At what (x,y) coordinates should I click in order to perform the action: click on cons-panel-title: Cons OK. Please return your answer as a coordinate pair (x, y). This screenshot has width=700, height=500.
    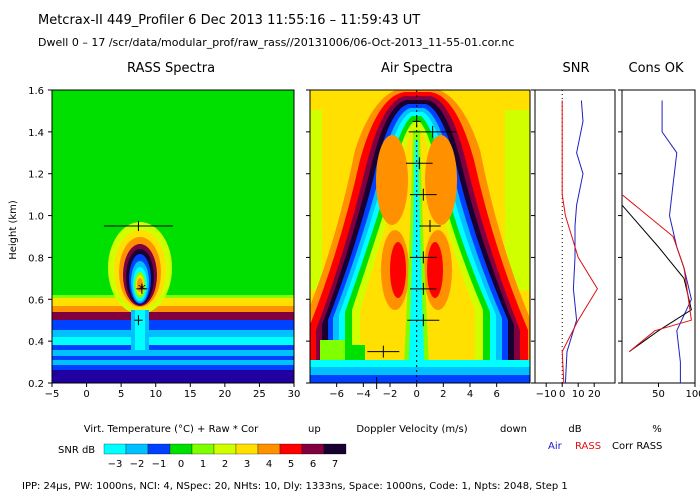
    Looking at the image, I should click on (656, 68).